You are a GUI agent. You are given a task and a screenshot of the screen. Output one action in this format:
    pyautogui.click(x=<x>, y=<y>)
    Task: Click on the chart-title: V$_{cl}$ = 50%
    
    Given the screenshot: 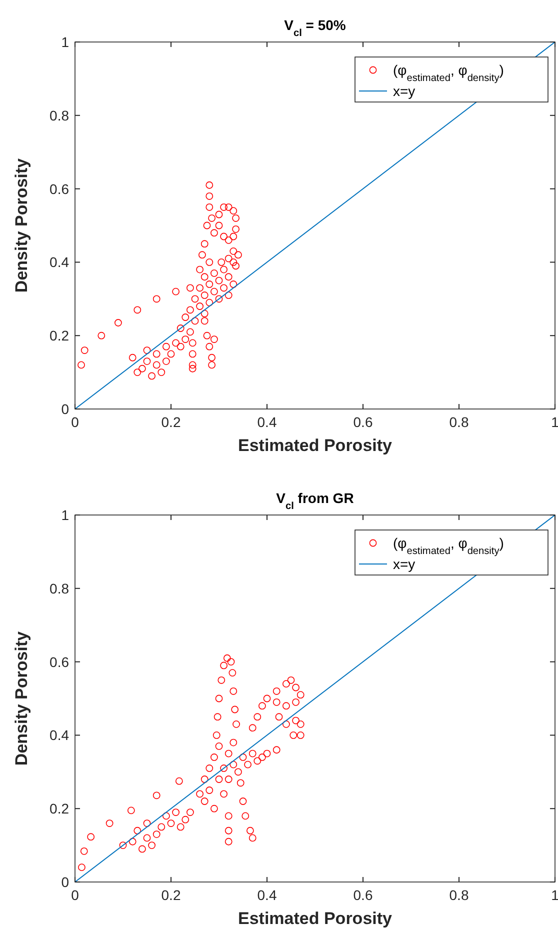 What is the action you would take?
    pyautogui.click(x=315, y=27)
    